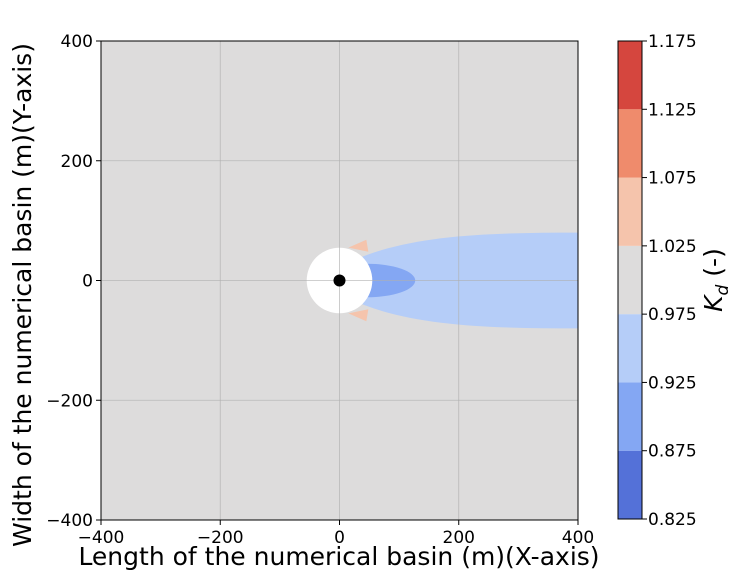 Image resolution: width=730 pixels, height=571 pixels. What do you see at coordinates (22, 295) in the screenshot?
I see `y-axis-label: Width of the numerical basin (m)(Y-axis)` at bounding box center [22, 295].